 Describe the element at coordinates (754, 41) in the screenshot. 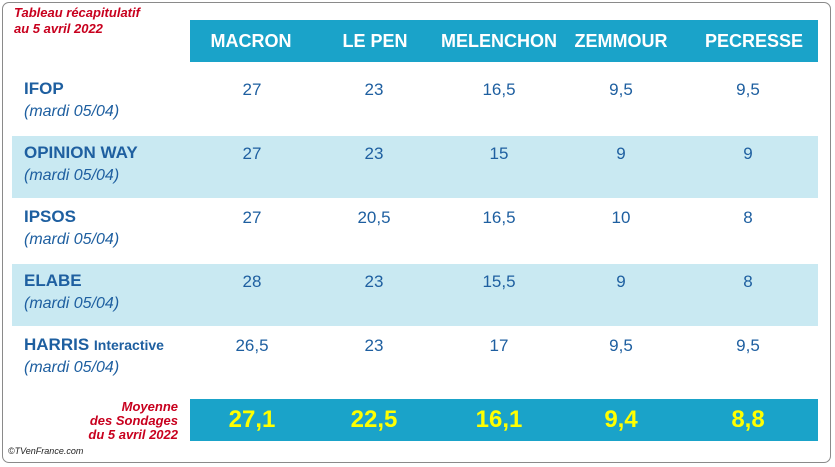

I see `column-header-pecresse: PECRESSE` at that location.